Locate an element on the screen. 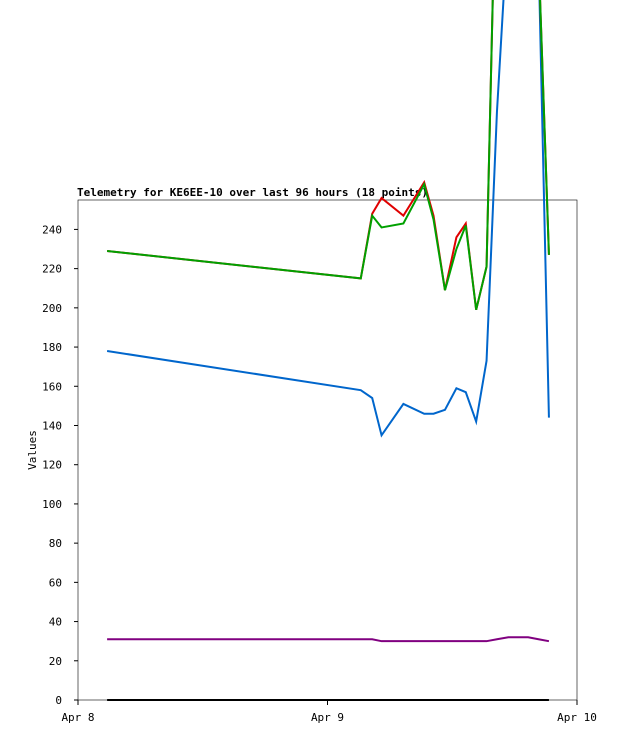  y-tick-label: 80 is located at coordinates (55, 543).